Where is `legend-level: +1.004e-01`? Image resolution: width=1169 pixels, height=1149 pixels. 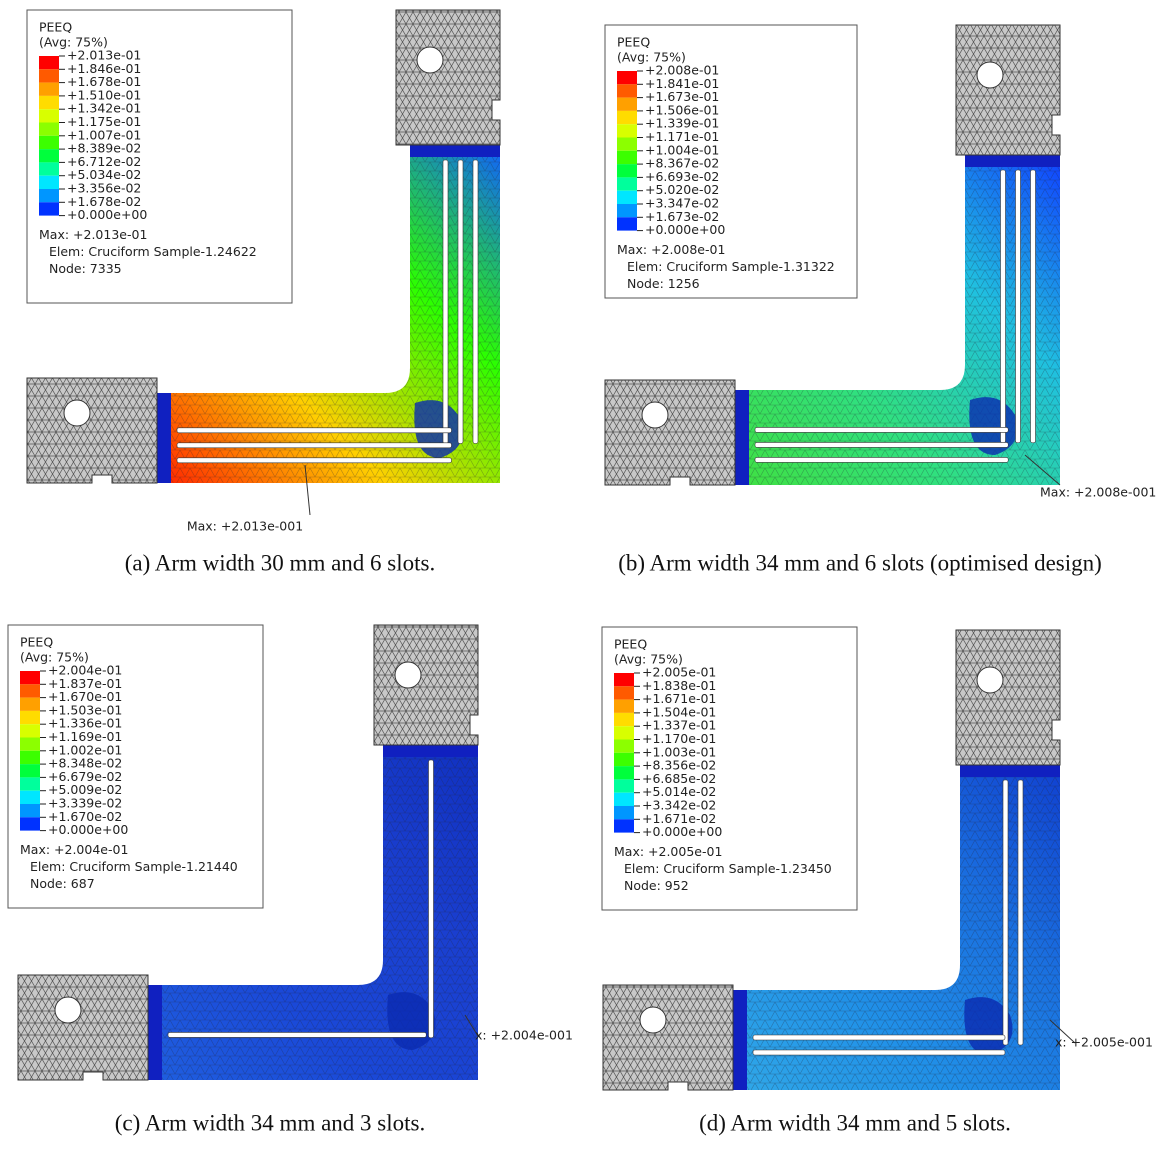
legend-level: +1.004e-01 is located at coordinates (682, 149).